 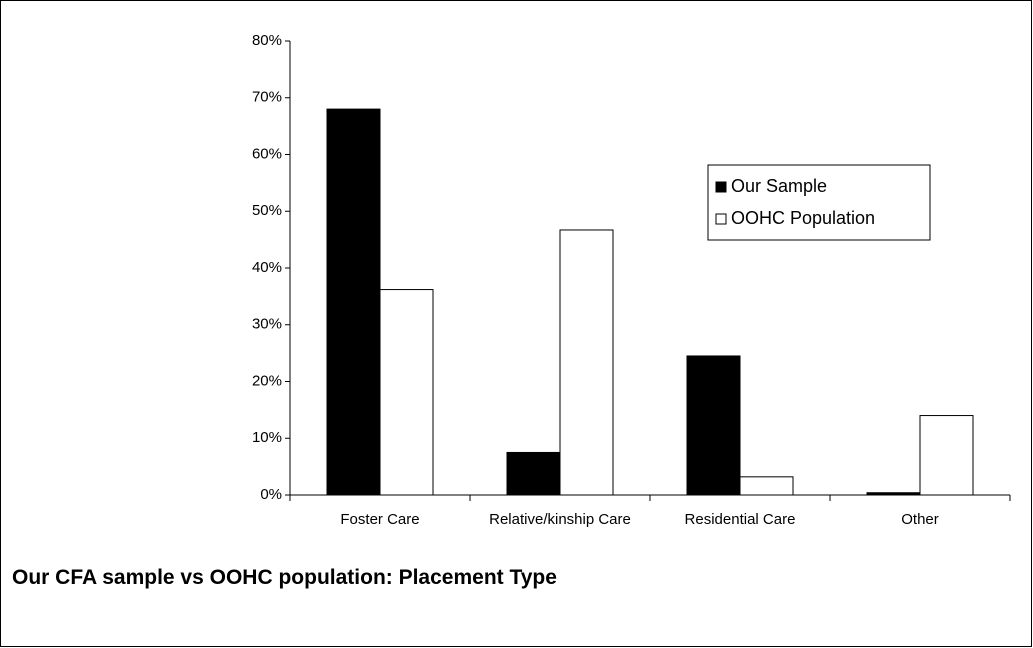 I want to click on x-tick-label: Other, so click(x=920, y=519).